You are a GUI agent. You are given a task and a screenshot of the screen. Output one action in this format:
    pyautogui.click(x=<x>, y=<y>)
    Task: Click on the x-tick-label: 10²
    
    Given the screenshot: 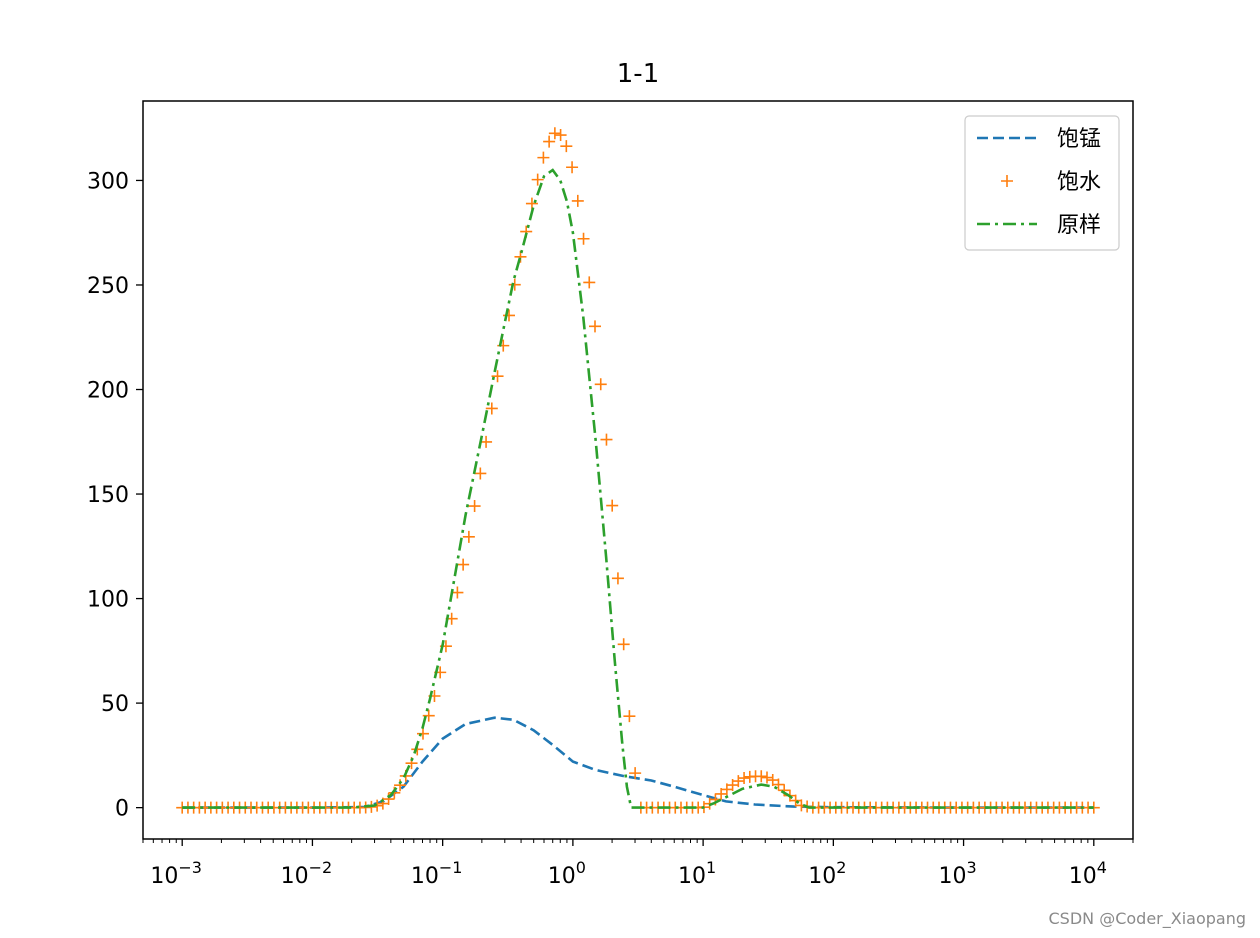 What is the action you would take?
    pyautogui.click(x=827, y=873)
    